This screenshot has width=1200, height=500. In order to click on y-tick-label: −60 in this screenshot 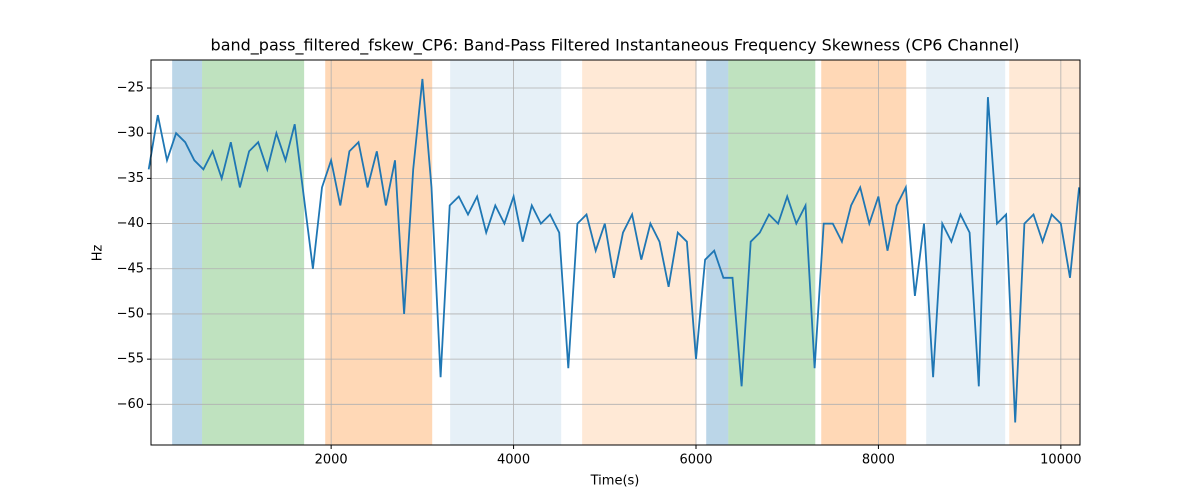, I will do `click(130, 404)`.